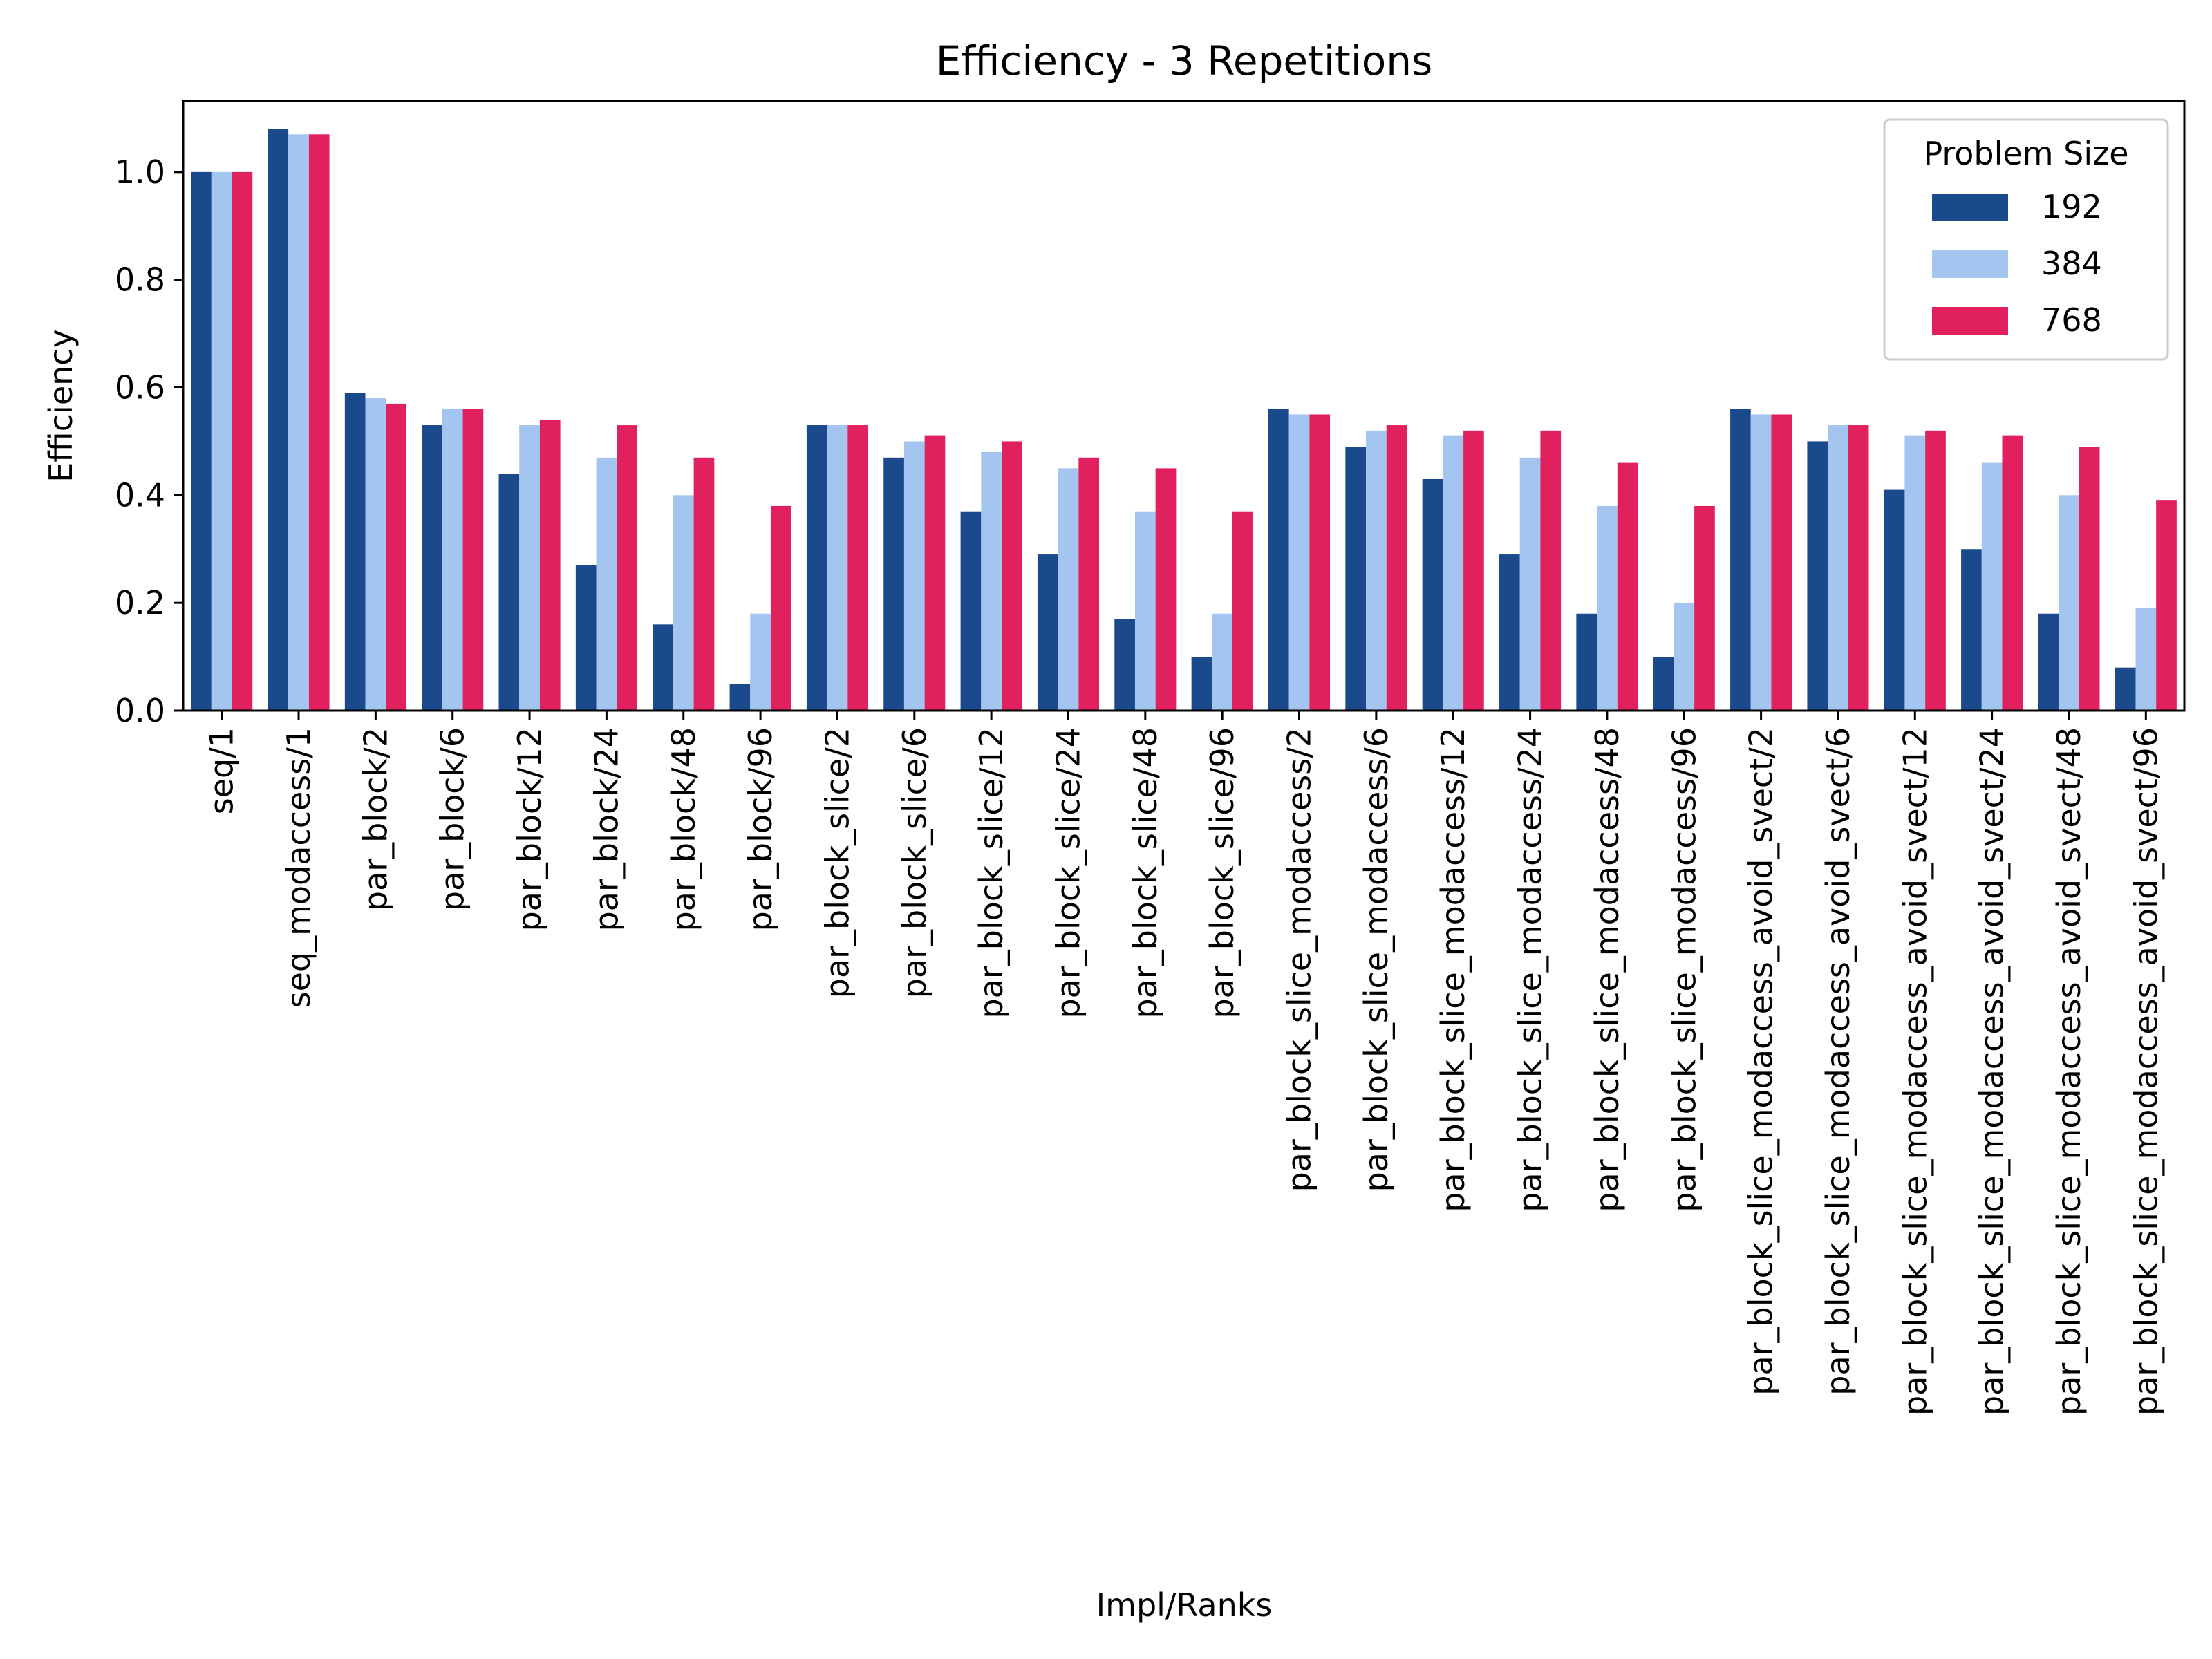  What do you see at coordinates (1530, 969) in the screenshot?
I see `x-tick-label: par_block_slice_modaccess/24` at bounding box center [1530, 969].